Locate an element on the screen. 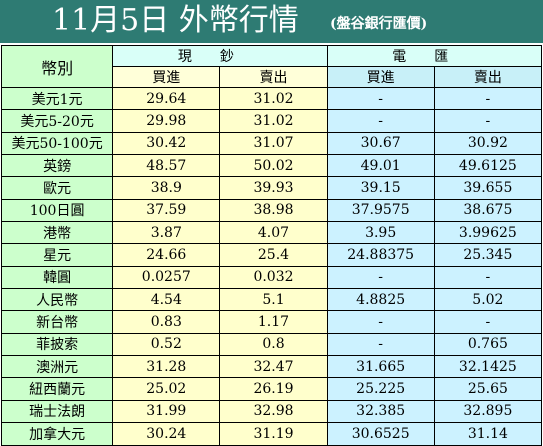 Image resolution: width=543 pixels, height=446 pixels. table-row: 100日圓 37.59 38.98 37.9575 38.675 is located at coordinates (271, 210).